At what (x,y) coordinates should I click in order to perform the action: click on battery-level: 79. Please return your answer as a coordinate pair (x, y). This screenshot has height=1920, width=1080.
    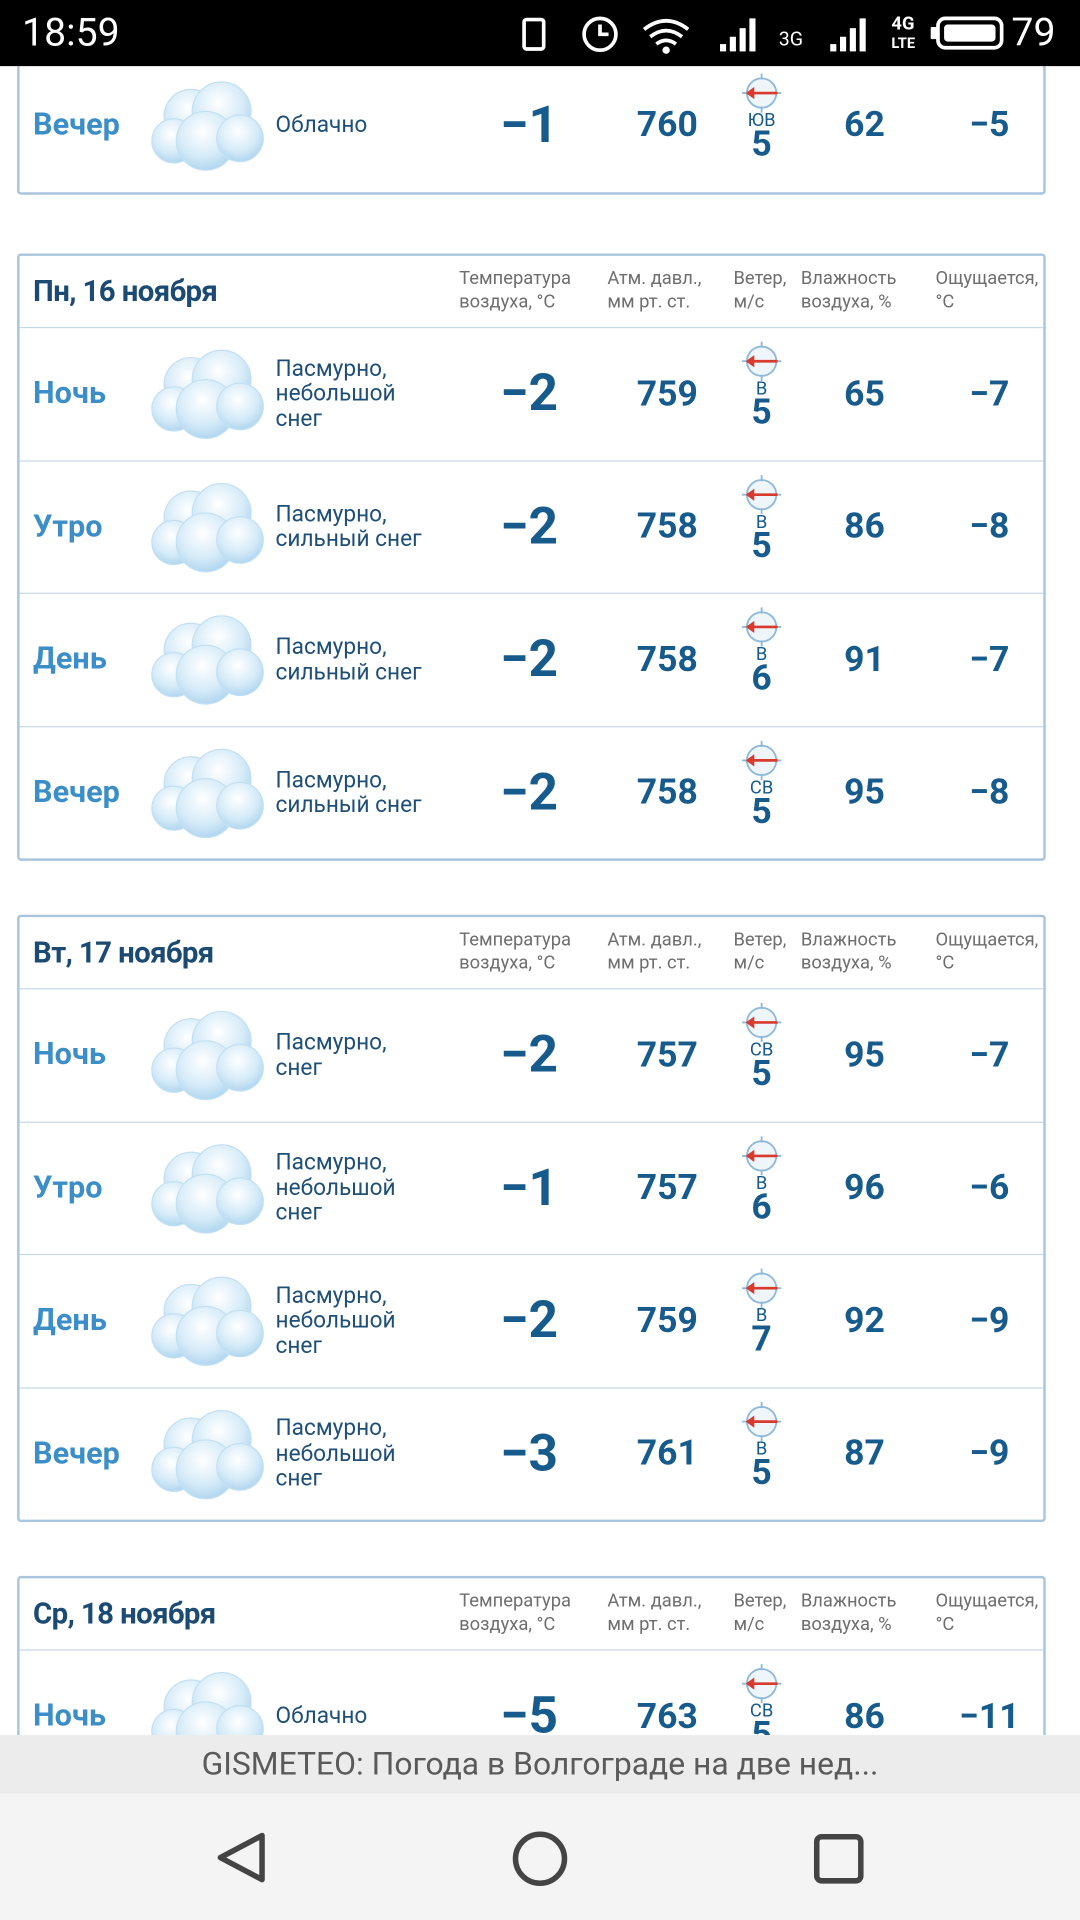
    Looking at the image, I should click on (1033, 32).